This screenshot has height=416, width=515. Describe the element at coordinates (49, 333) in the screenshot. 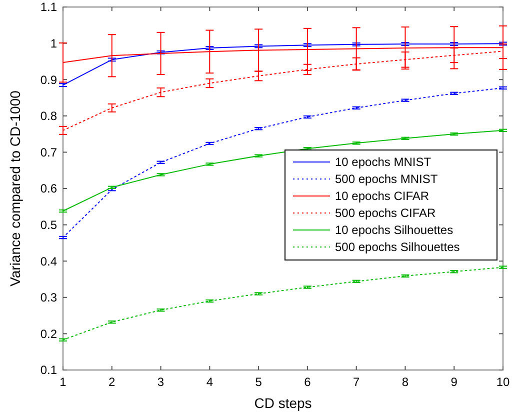

I see `y-tick-label: 0.2` at that location.